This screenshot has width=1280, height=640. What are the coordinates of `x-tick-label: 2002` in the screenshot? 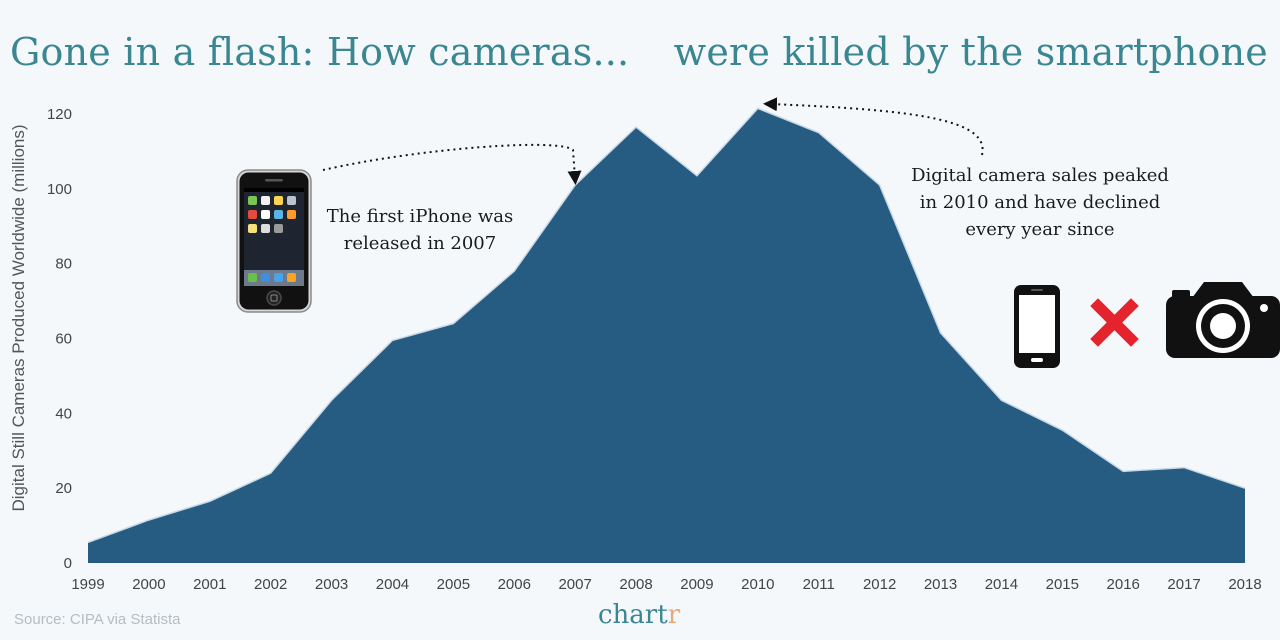 It's located at (270, 584).